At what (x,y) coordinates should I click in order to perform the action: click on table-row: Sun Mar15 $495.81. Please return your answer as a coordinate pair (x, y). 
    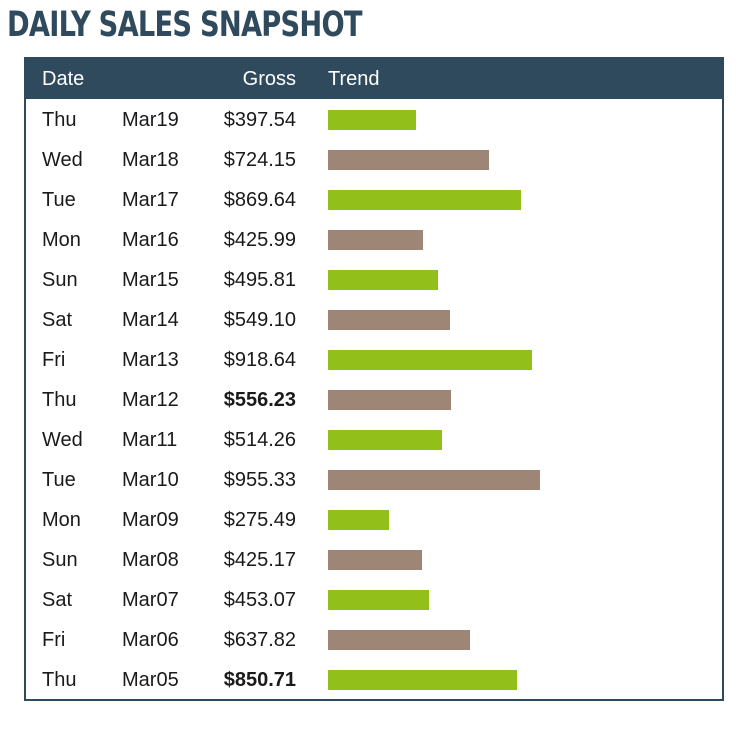
    Looking at the image, I should click on (374, 280).